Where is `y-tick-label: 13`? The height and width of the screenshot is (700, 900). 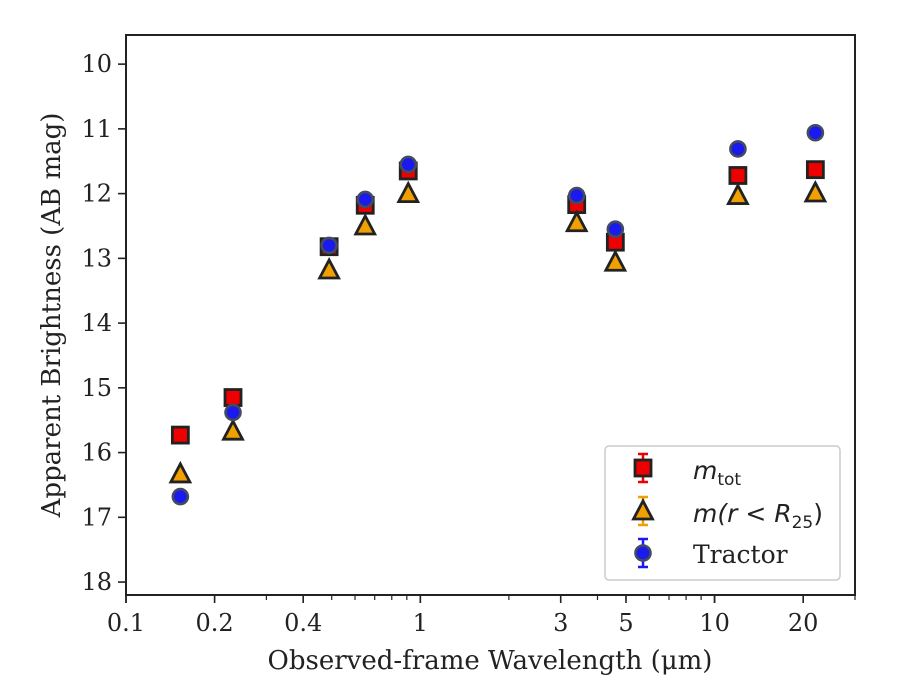 y-tick-label: 13 is located at coordinates (96, 258).